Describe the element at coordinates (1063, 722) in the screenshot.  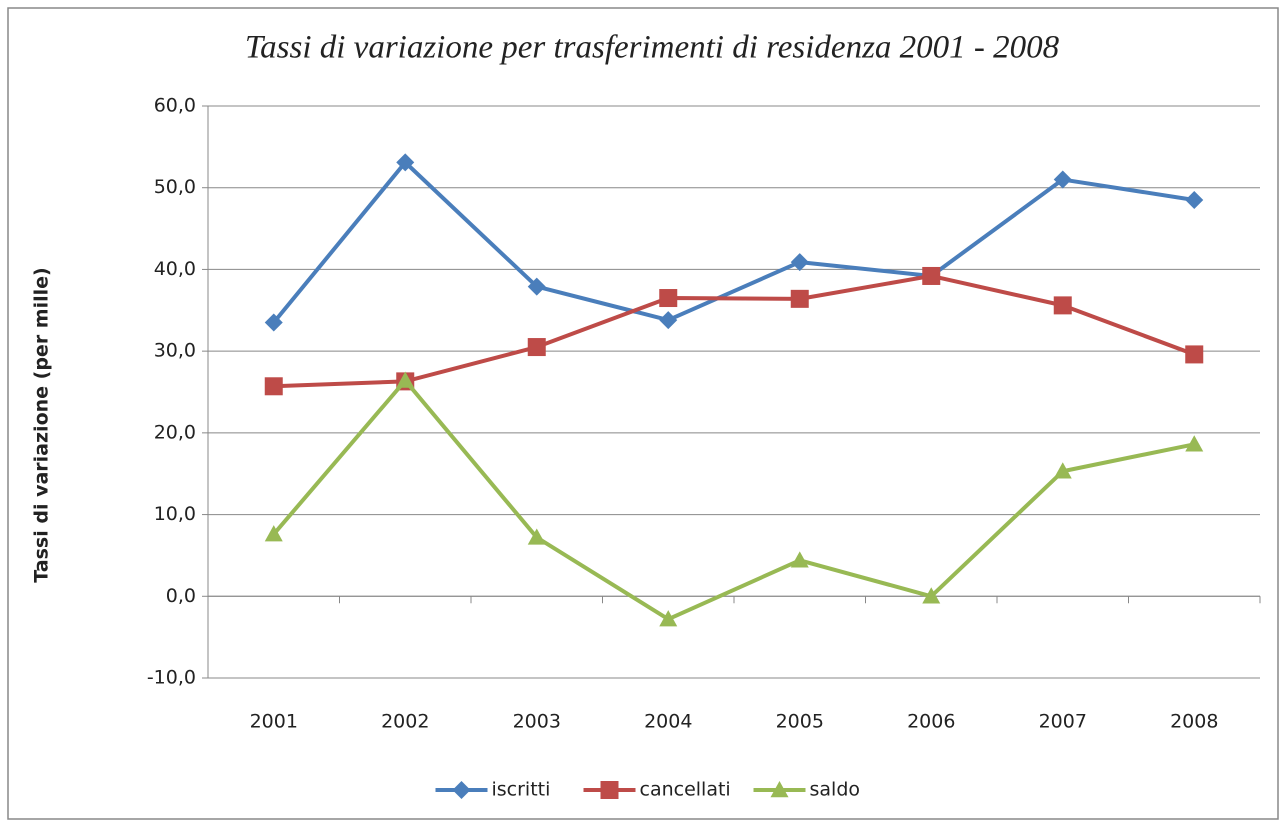
I see `x-tick-label: 2007` at that location.